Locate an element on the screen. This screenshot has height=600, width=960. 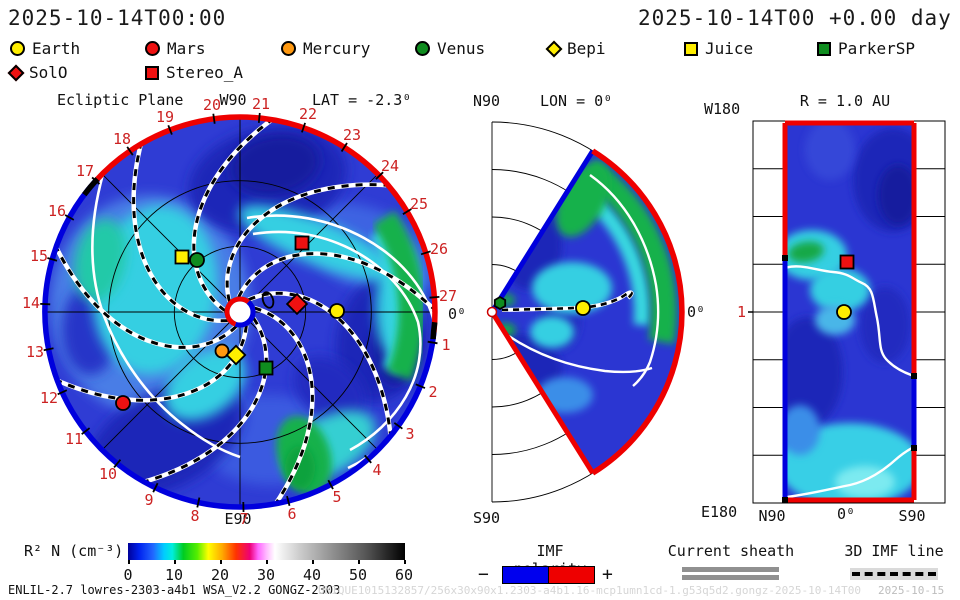
colorbar-label: R² N (cm⁻³) is located at coordinates (74, 551).